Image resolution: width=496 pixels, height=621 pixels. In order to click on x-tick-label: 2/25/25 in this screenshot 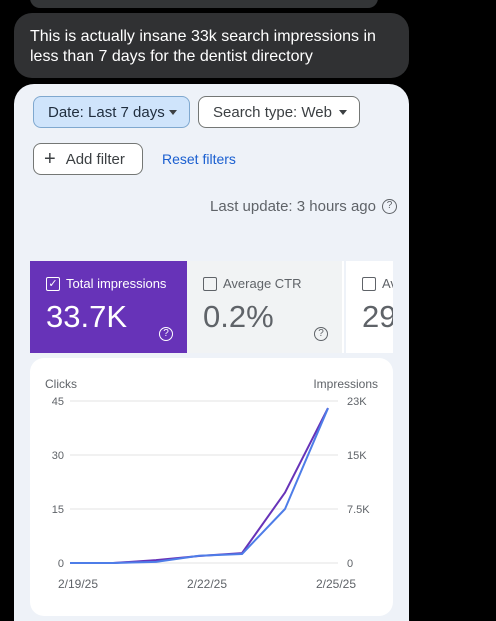, I will do `click(336, 584)`.